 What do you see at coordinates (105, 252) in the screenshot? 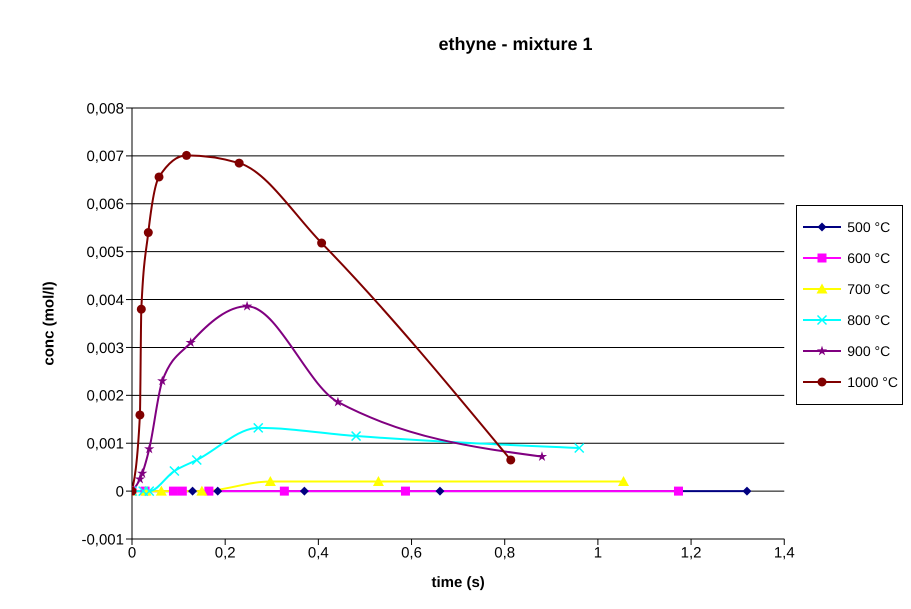
I see `y-tick-label: 0,005` at bounding box center [105, 252].